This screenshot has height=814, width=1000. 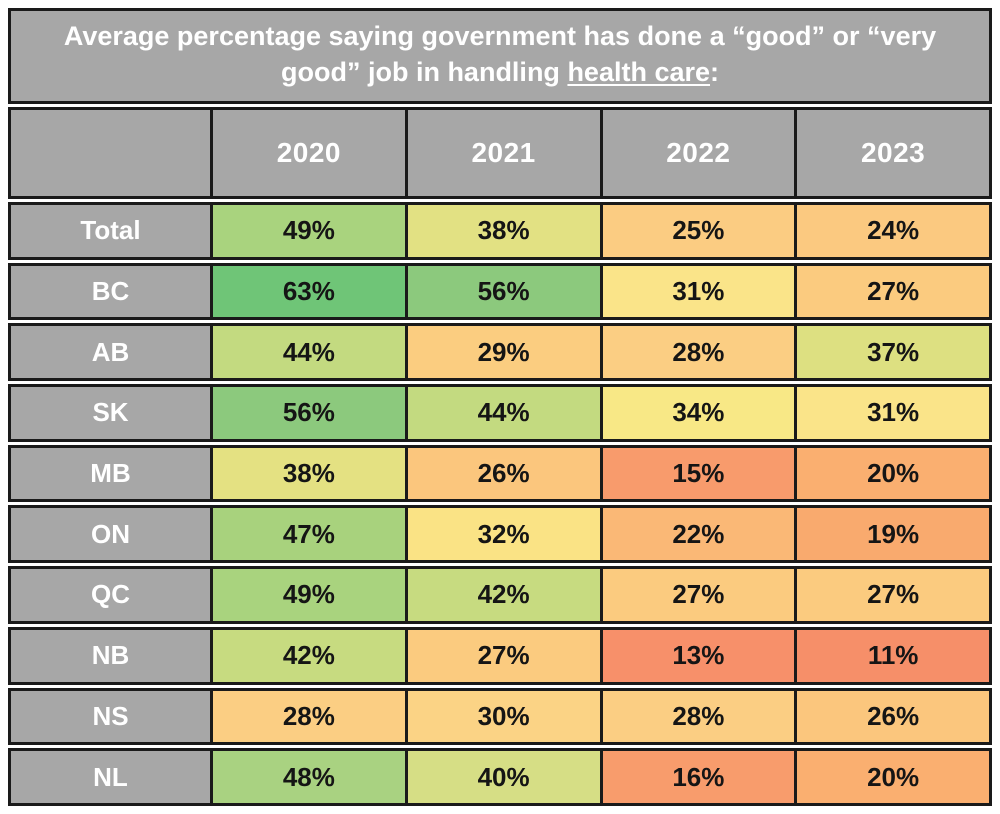 I want to click on value-cell-total-2023: 24%, so click(x=891, y=230).